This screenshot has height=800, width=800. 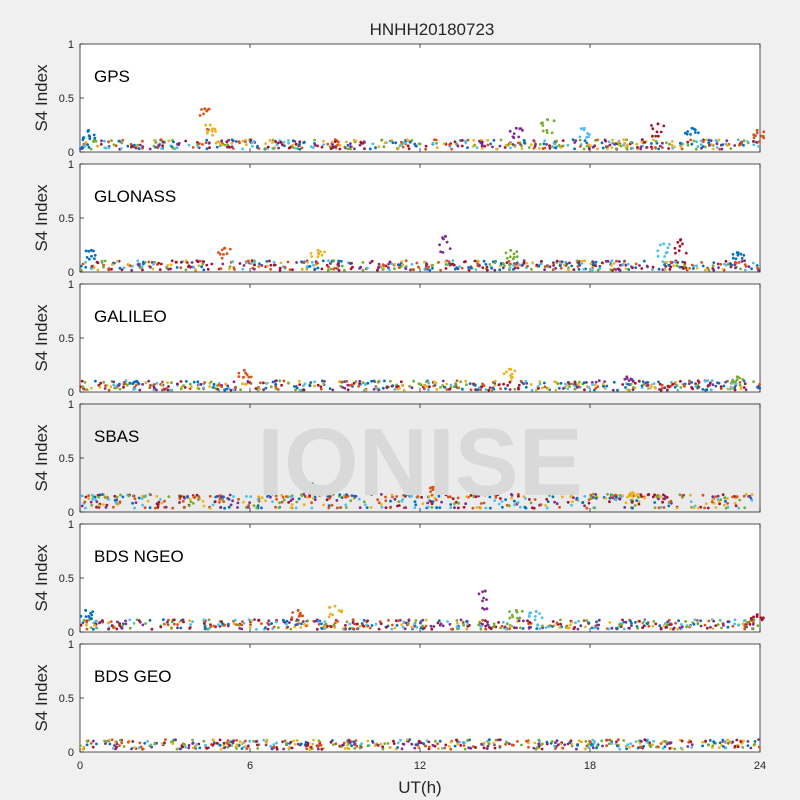 I want to click on y-tick-label: 1, so click(x=71, y=45).